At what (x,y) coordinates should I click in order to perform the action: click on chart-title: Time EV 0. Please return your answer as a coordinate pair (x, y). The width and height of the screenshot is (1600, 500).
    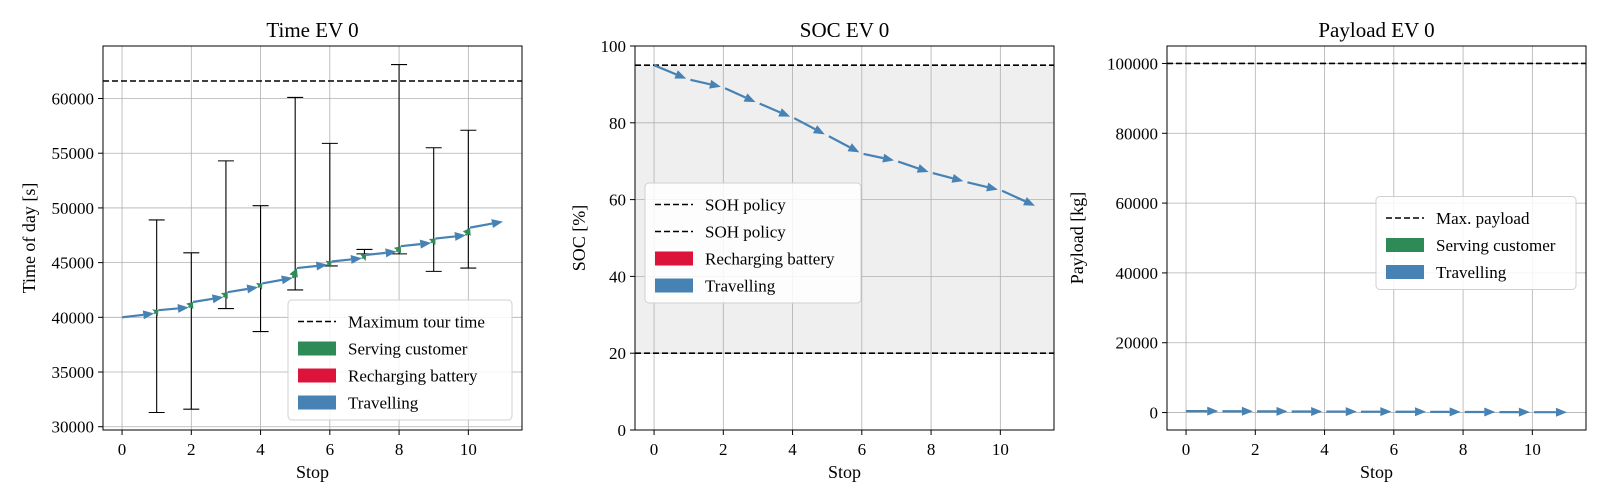
    Looking at the image, I should click on (312, 30).